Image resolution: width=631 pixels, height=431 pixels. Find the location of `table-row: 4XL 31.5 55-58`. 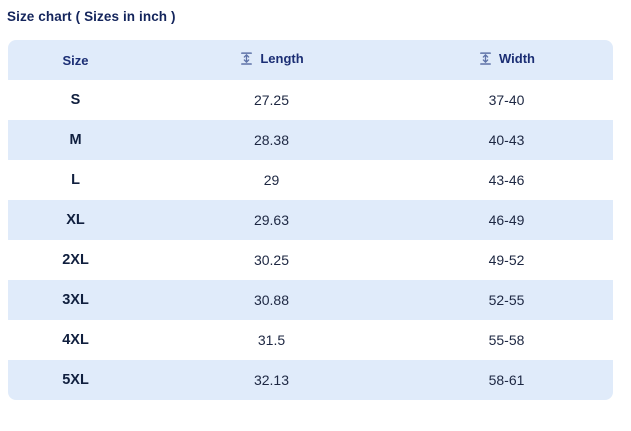

table-row: 4XL 31.5 55-58 is located at coordinates (310, 340).